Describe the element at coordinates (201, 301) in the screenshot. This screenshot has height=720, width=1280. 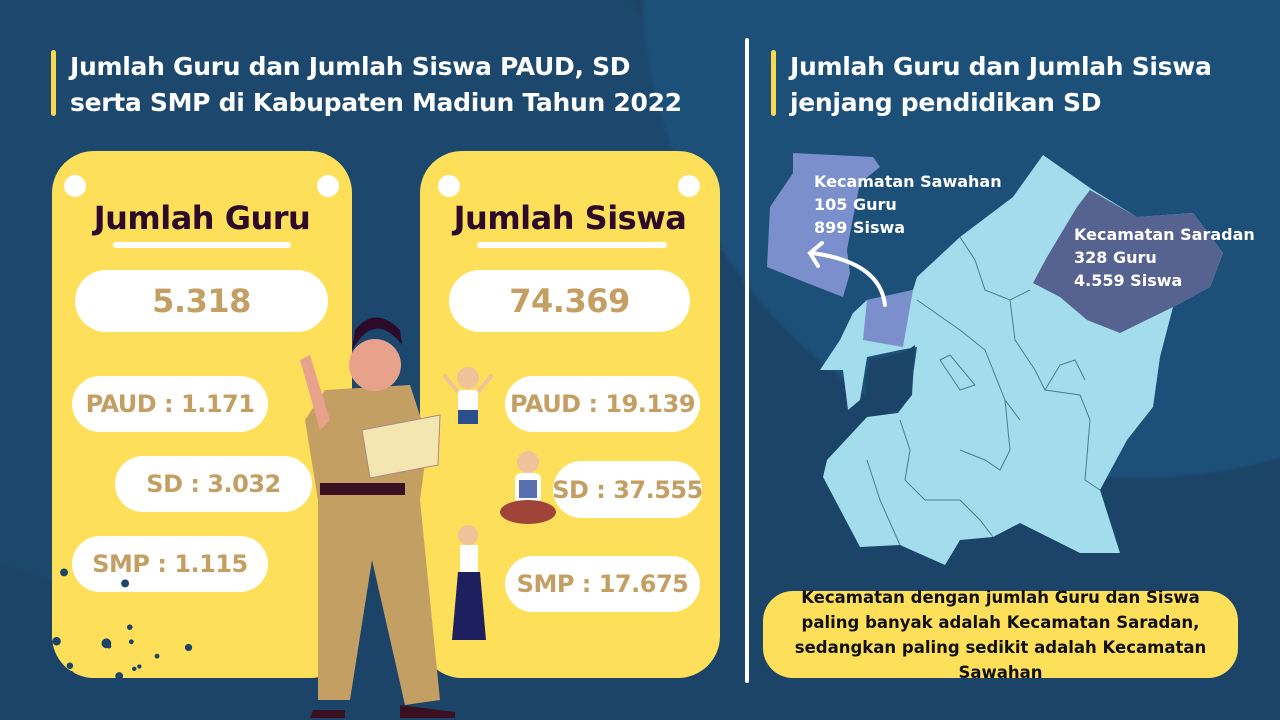
I see `guru-total: 5.318` at that location.